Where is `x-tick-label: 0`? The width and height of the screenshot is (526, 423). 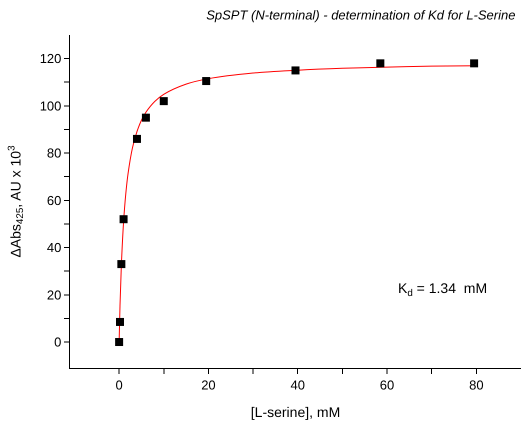
x-tick-label: 0 is located at coordinates (119, 385).